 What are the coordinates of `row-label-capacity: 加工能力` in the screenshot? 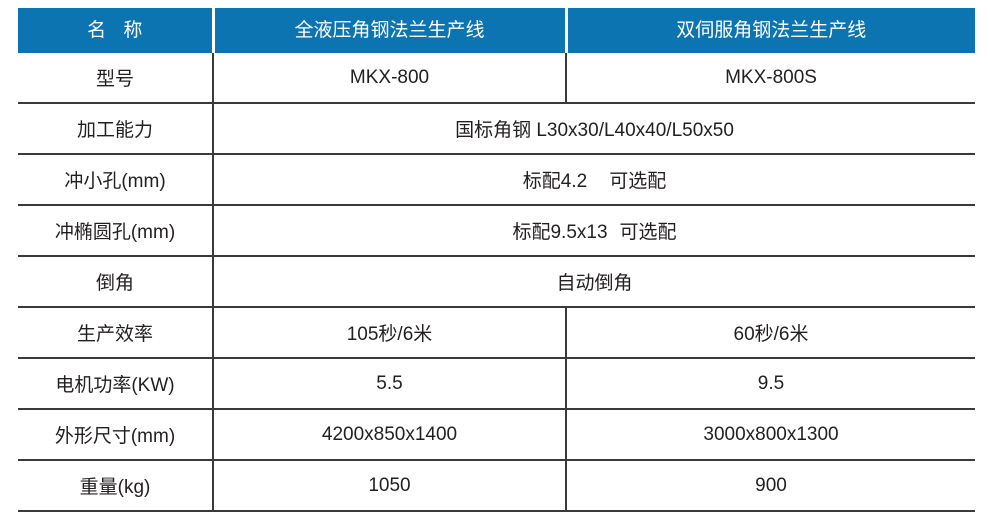 It's located at (116, 128).